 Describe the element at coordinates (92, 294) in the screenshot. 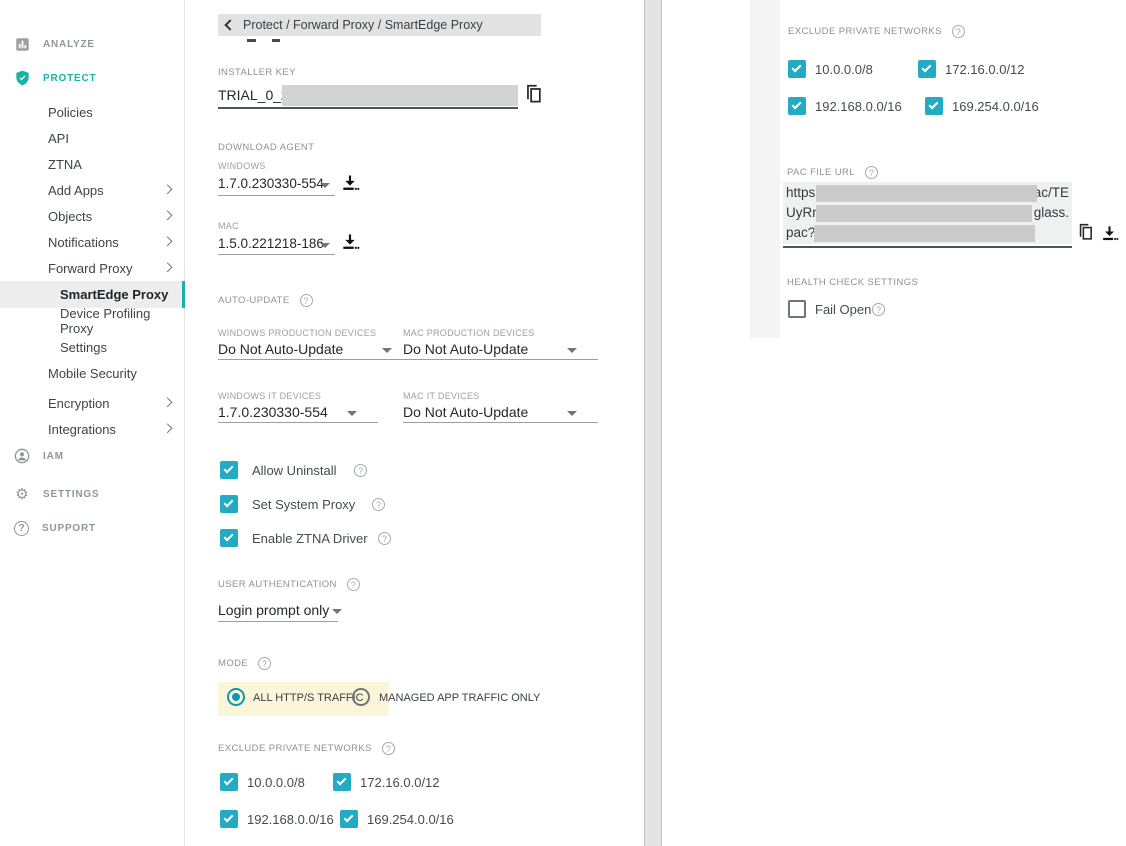

I see `sidebar-item-smartedge-proxy: SmartEdge Proxy` at that location.